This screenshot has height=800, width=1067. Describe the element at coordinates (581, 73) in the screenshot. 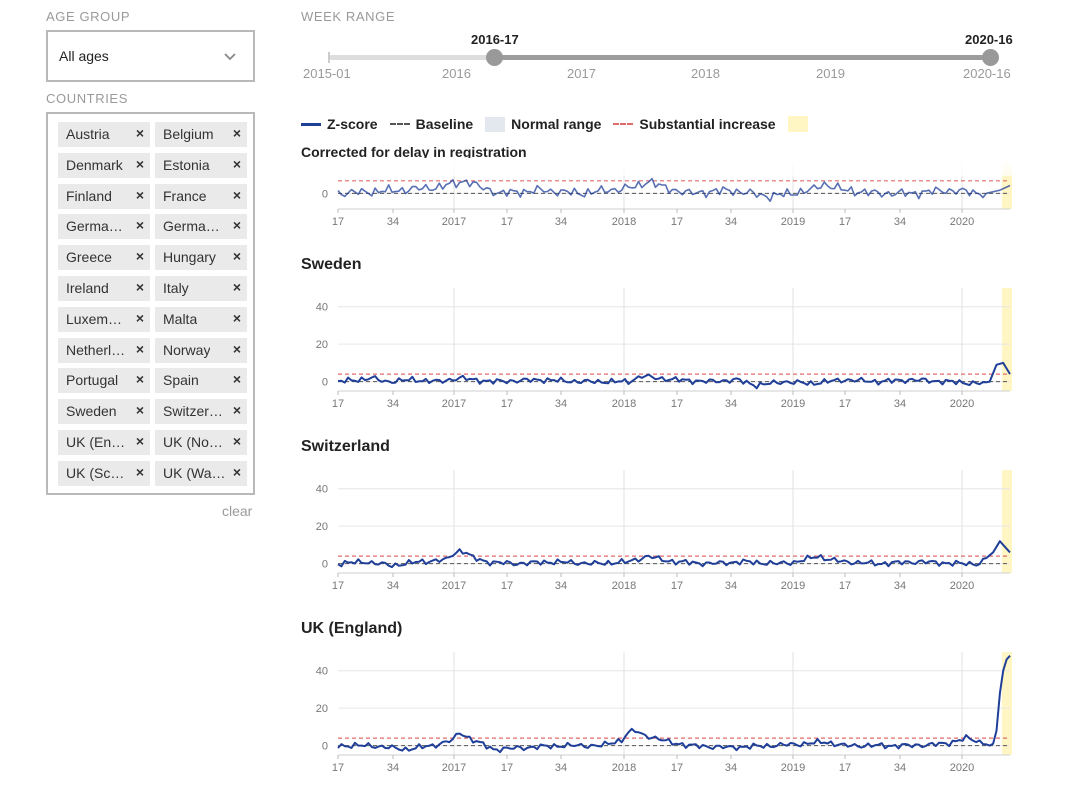

I see `slider-tick: 2017` at that location.